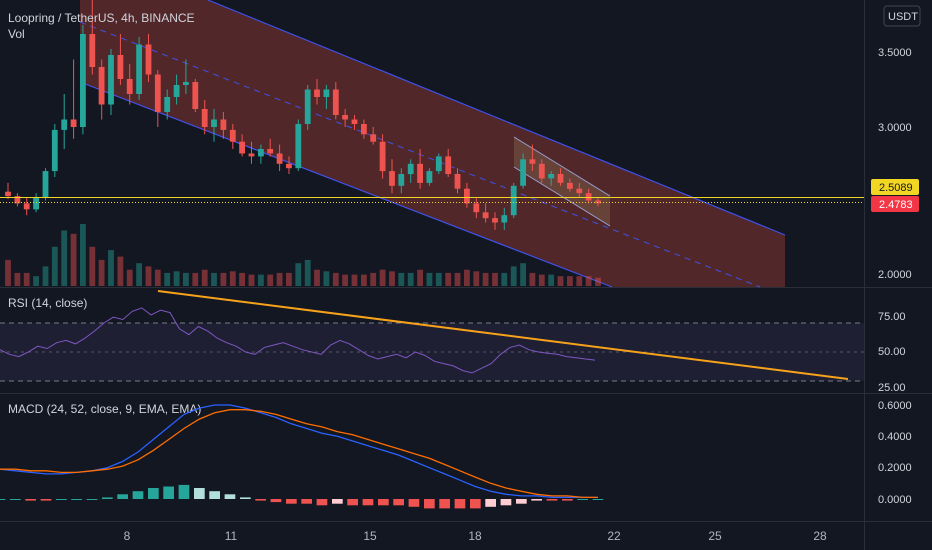 This screenshot has height=550, width=932. I want to click on x-tick-28: 28, so click(820, 536).